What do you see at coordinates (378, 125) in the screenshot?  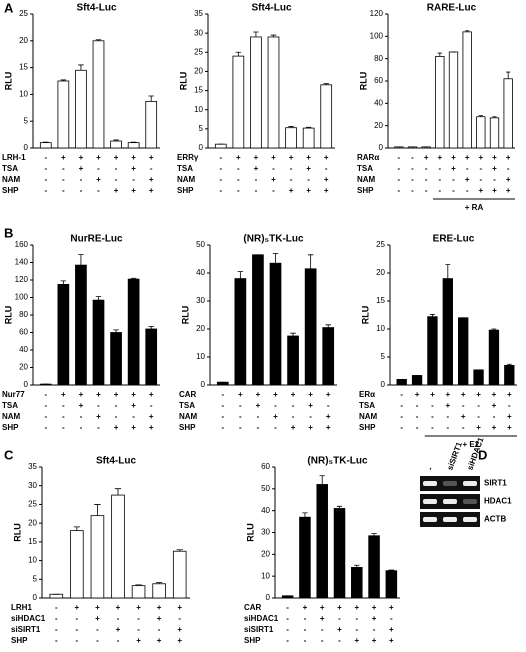 I see `y-tick-label: 20` at bounding box center [378, 125].